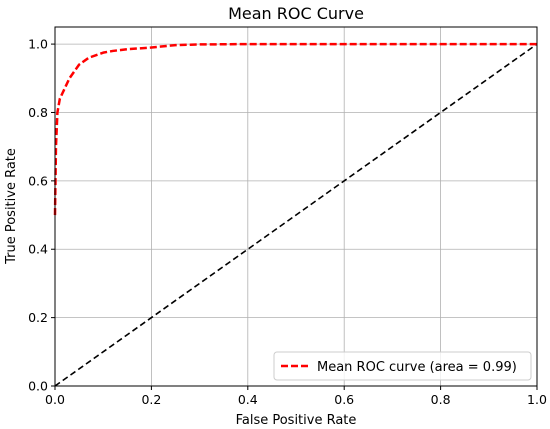 The width and height of the screenshot is (550, 429). What do you see at coordinates (38, 112) in the screenshot?
I see `y-tick-label: 0.8` at bounding box center [38, 112].